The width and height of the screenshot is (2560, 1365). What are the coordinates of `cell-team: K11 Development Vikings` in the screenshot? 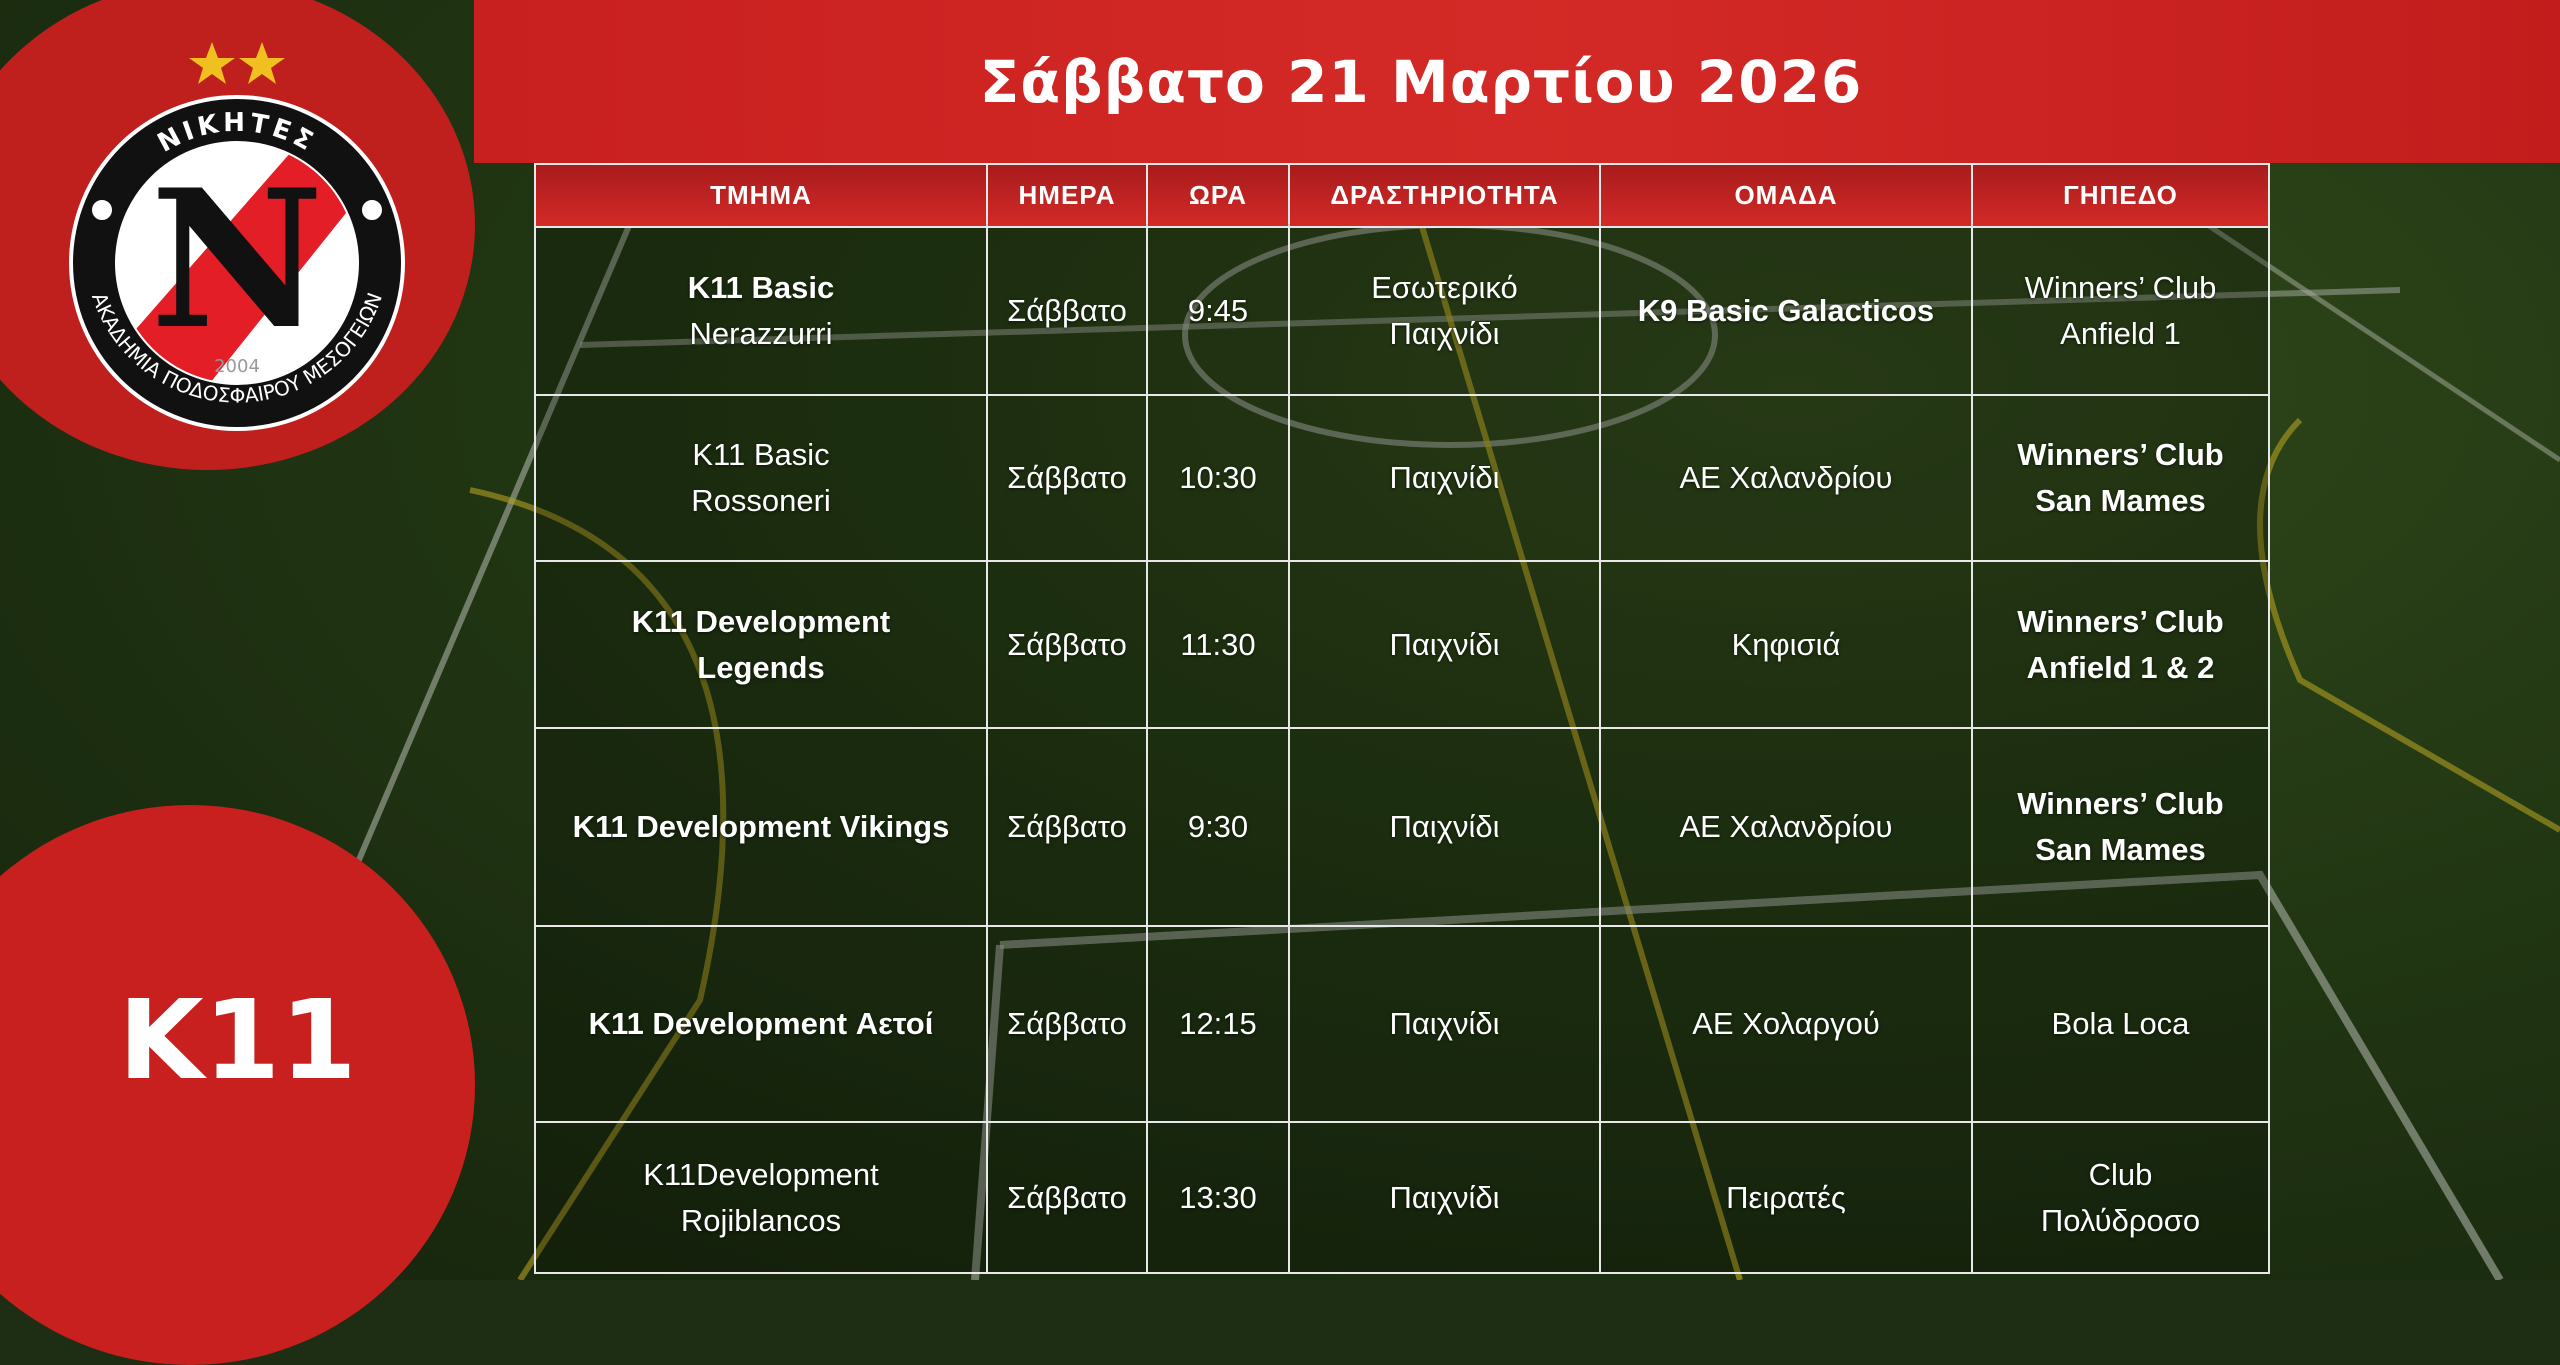 It's located at (761, 827).